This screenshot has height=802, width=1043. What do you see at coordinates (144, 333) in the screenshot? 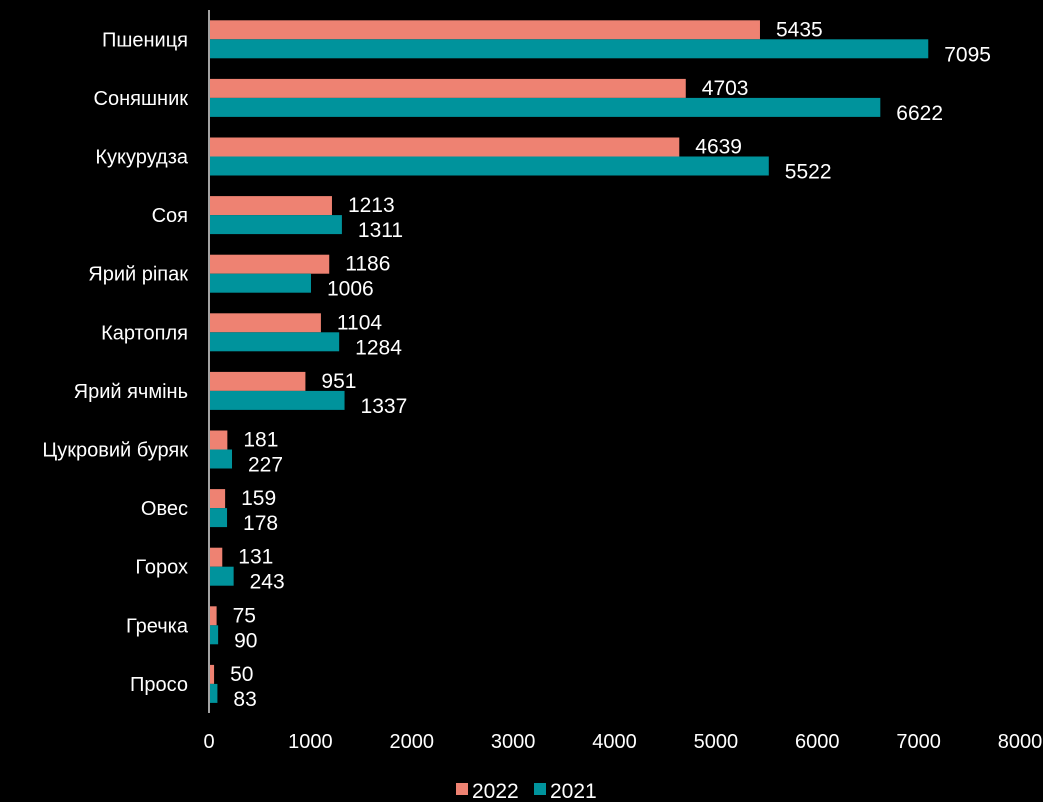
I see `category-label: Картопля` at bounding box center [144, 333].